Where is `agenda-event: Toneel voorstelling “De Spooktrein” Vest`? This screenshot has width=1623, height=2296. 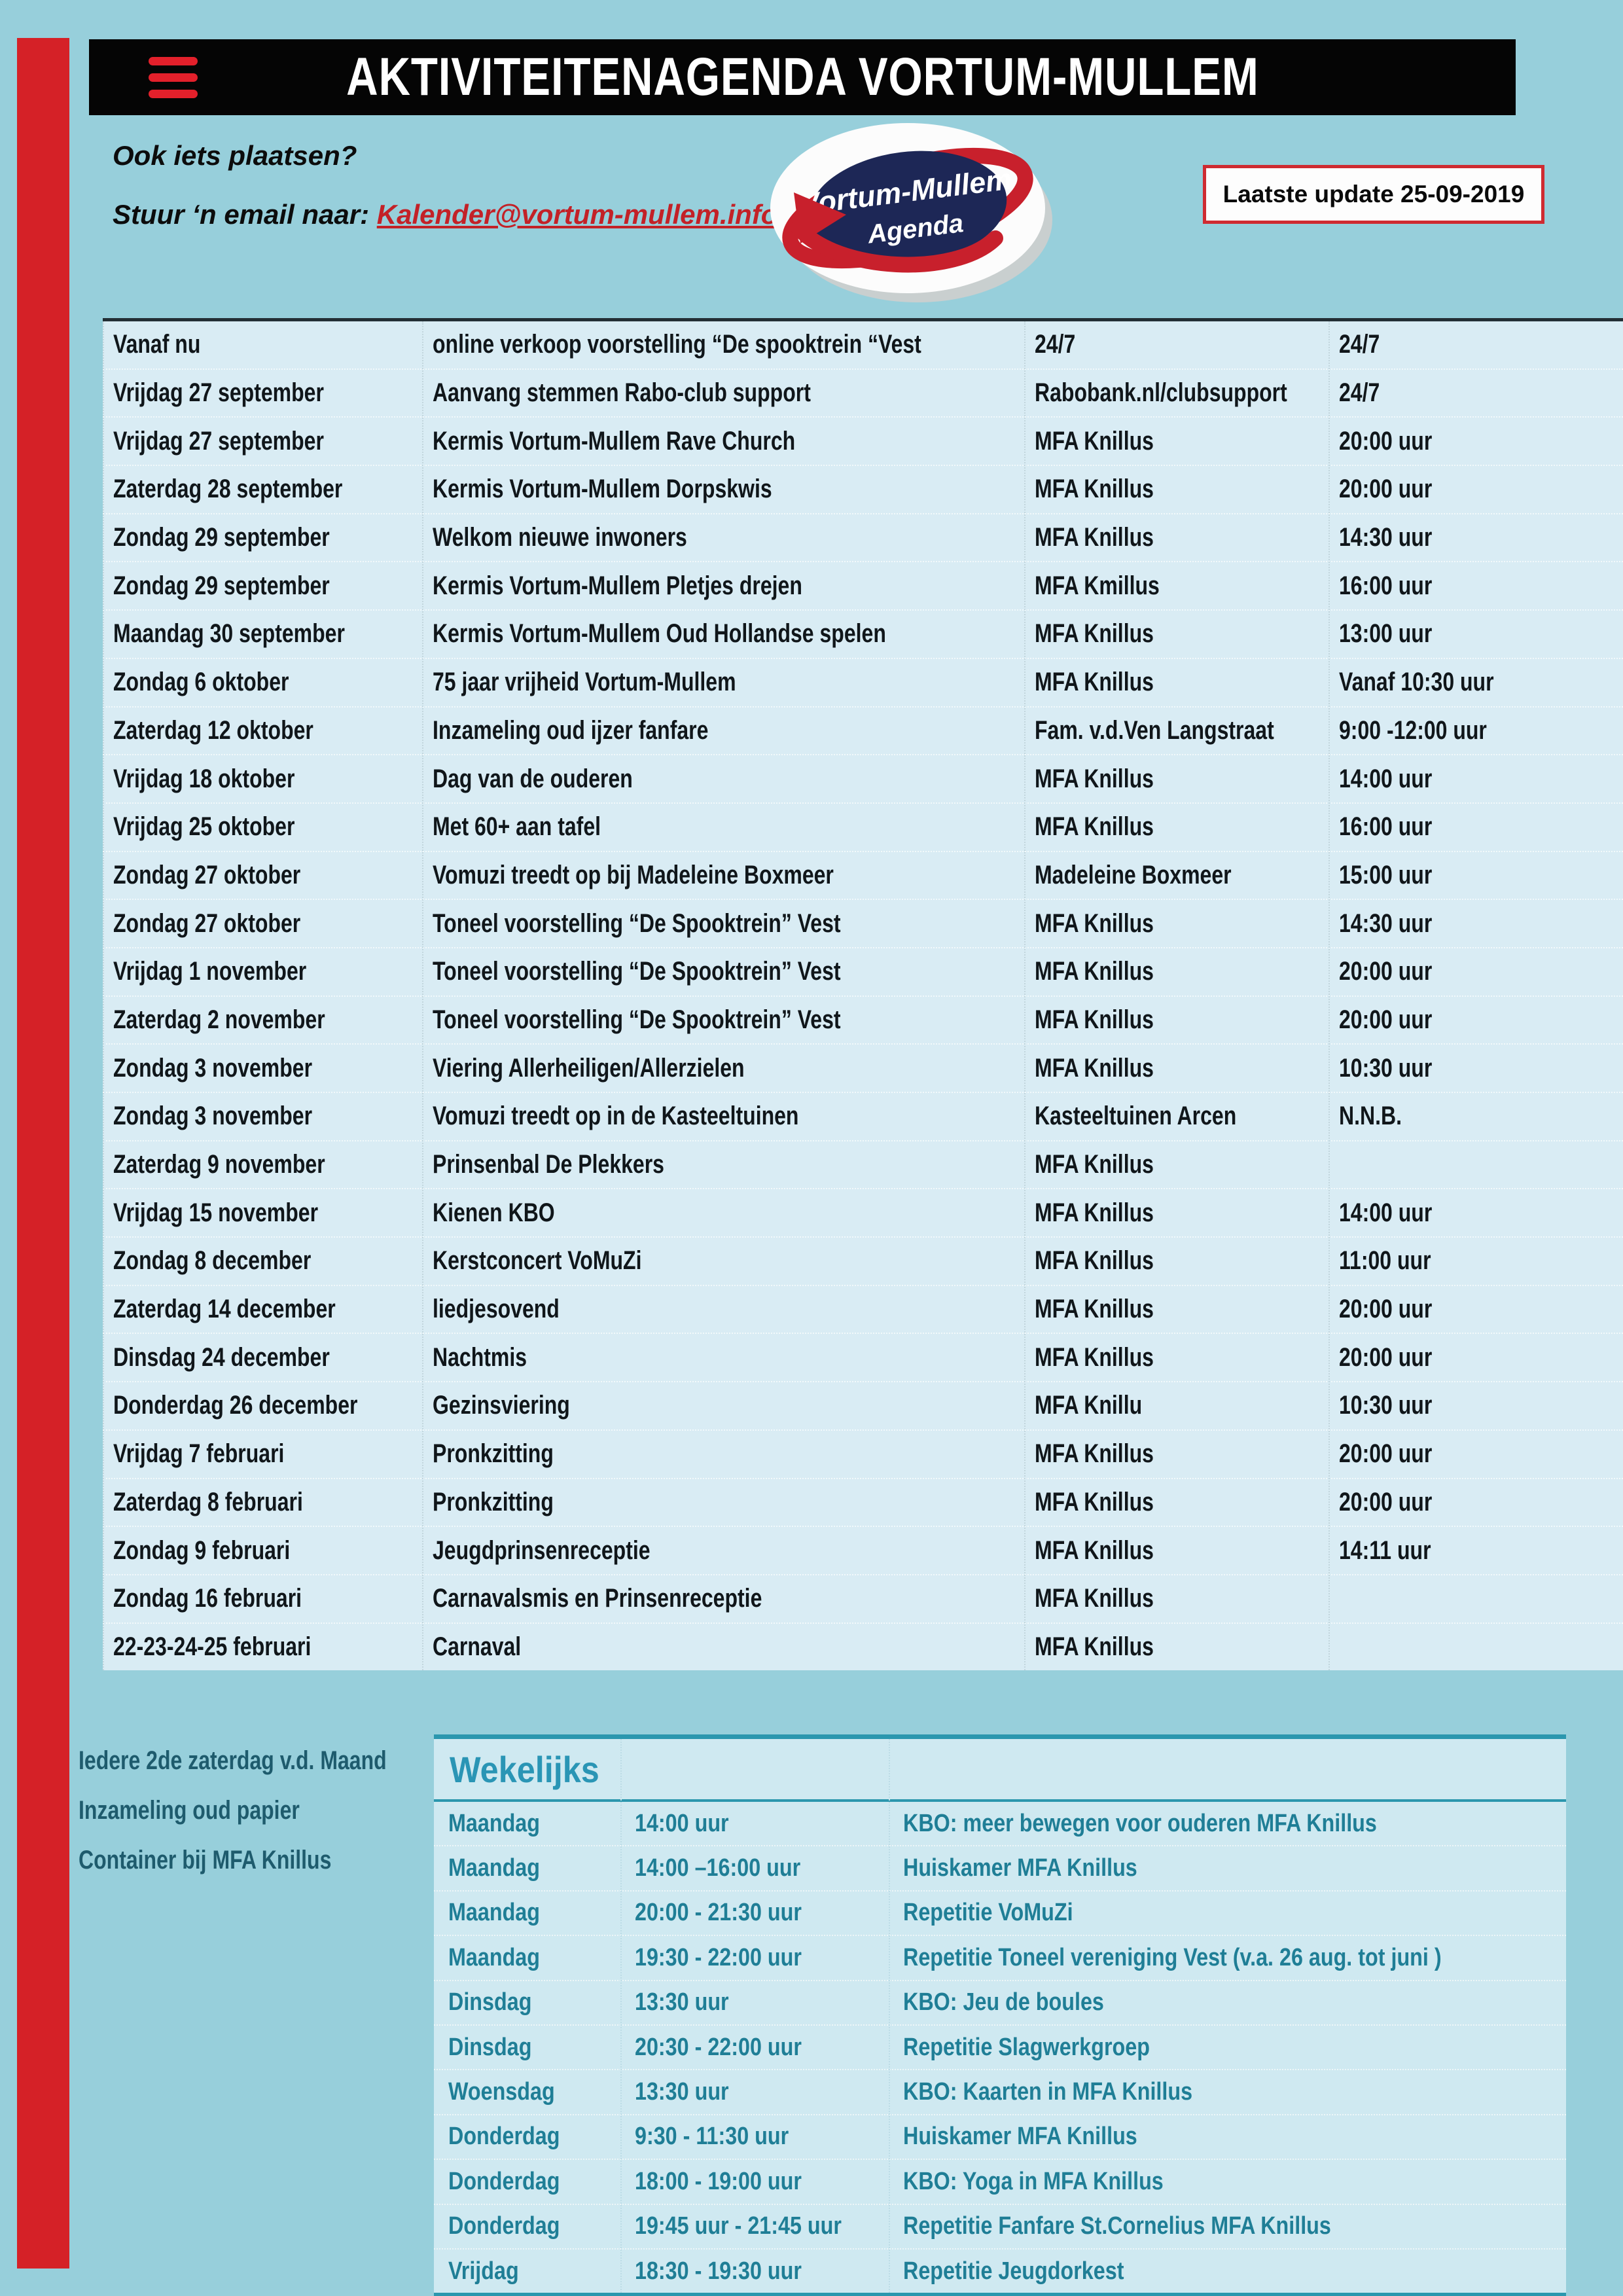
agenda-event: Toneel voorstelling “De Spooktrein” Vest is located at coordinates (637, 1019).